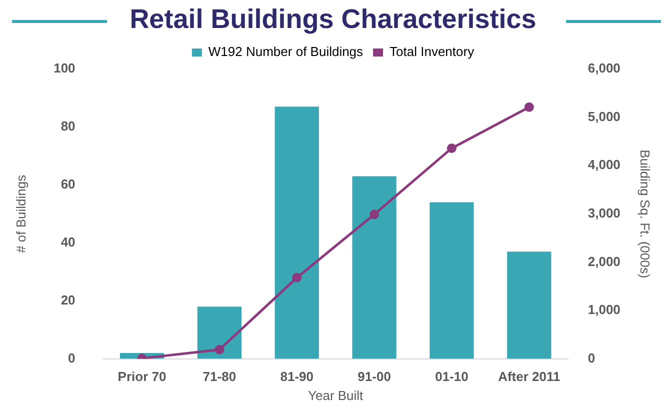 Image resolution: width=666 pixels, height=404 pixels. Describe the element at coordinates (645, 214) in the screenshot. I see `y2-axis-title: Building Sq. Ft. (000s)` at that location.